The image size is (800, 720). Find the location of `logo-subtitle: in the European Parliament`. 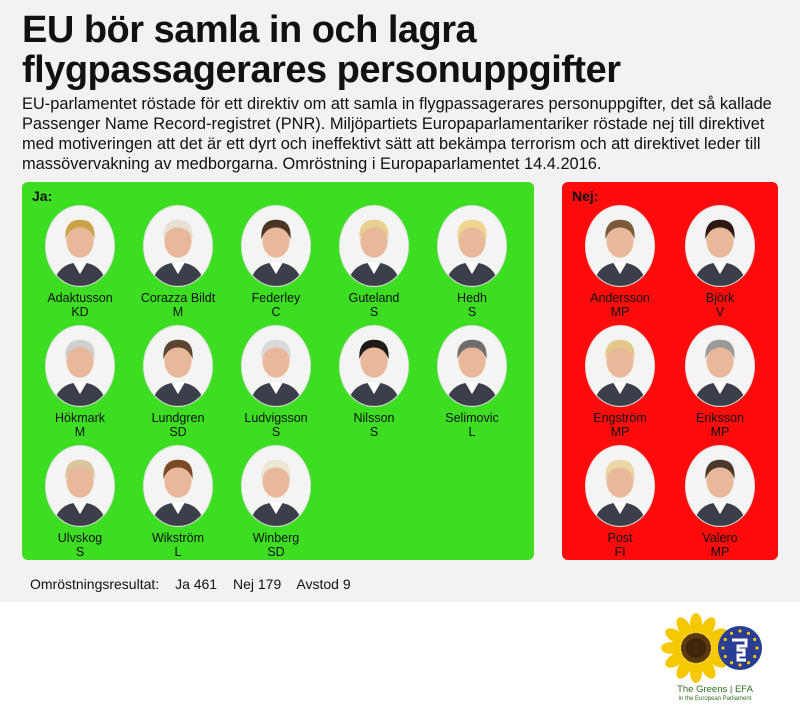

logo-subtitle: in the European Parliament is located at coordinates (715, 699).